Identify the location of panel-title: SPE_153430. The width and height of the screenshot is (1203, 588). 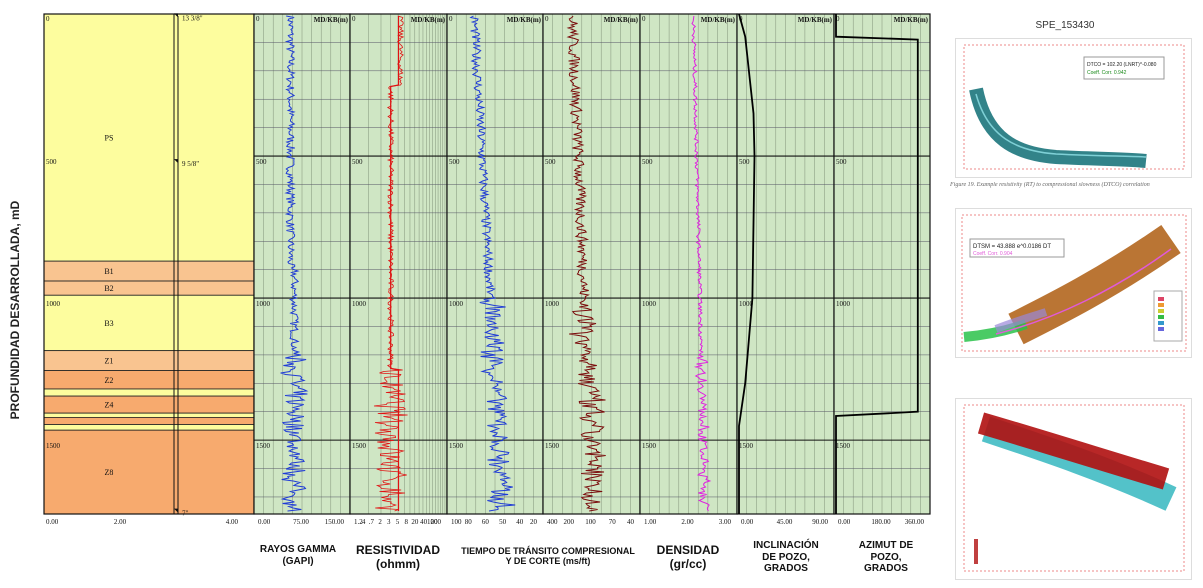
(1065, 25).